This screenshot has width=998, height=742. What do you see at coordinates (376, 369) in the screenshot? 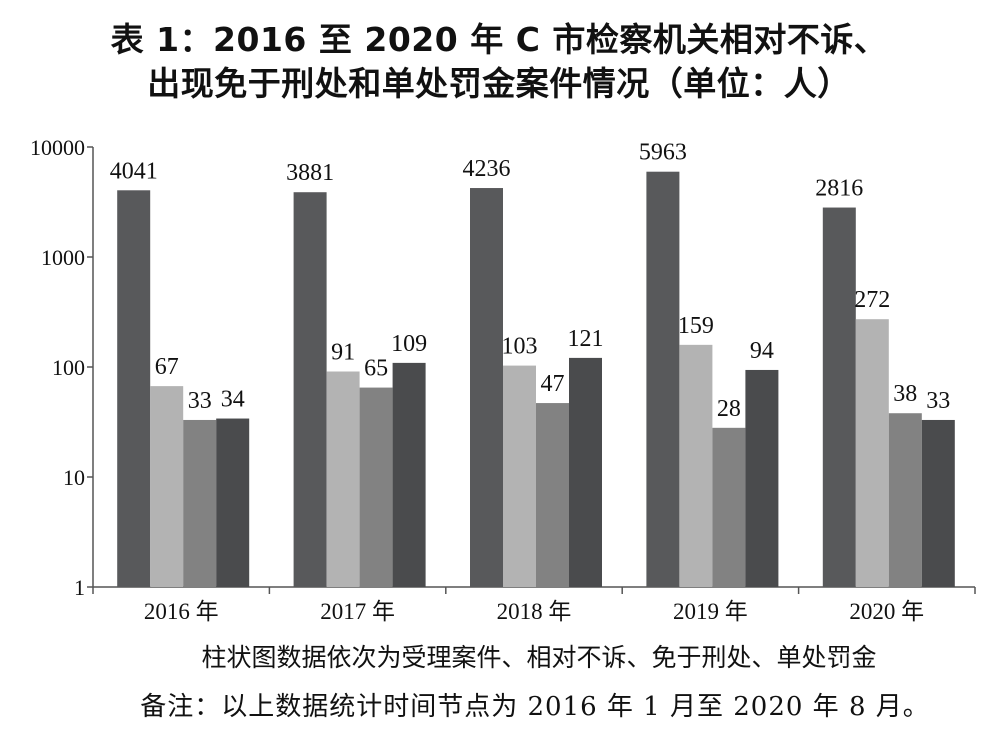
I see `data-label: 65` at bounding box center [376, 369].